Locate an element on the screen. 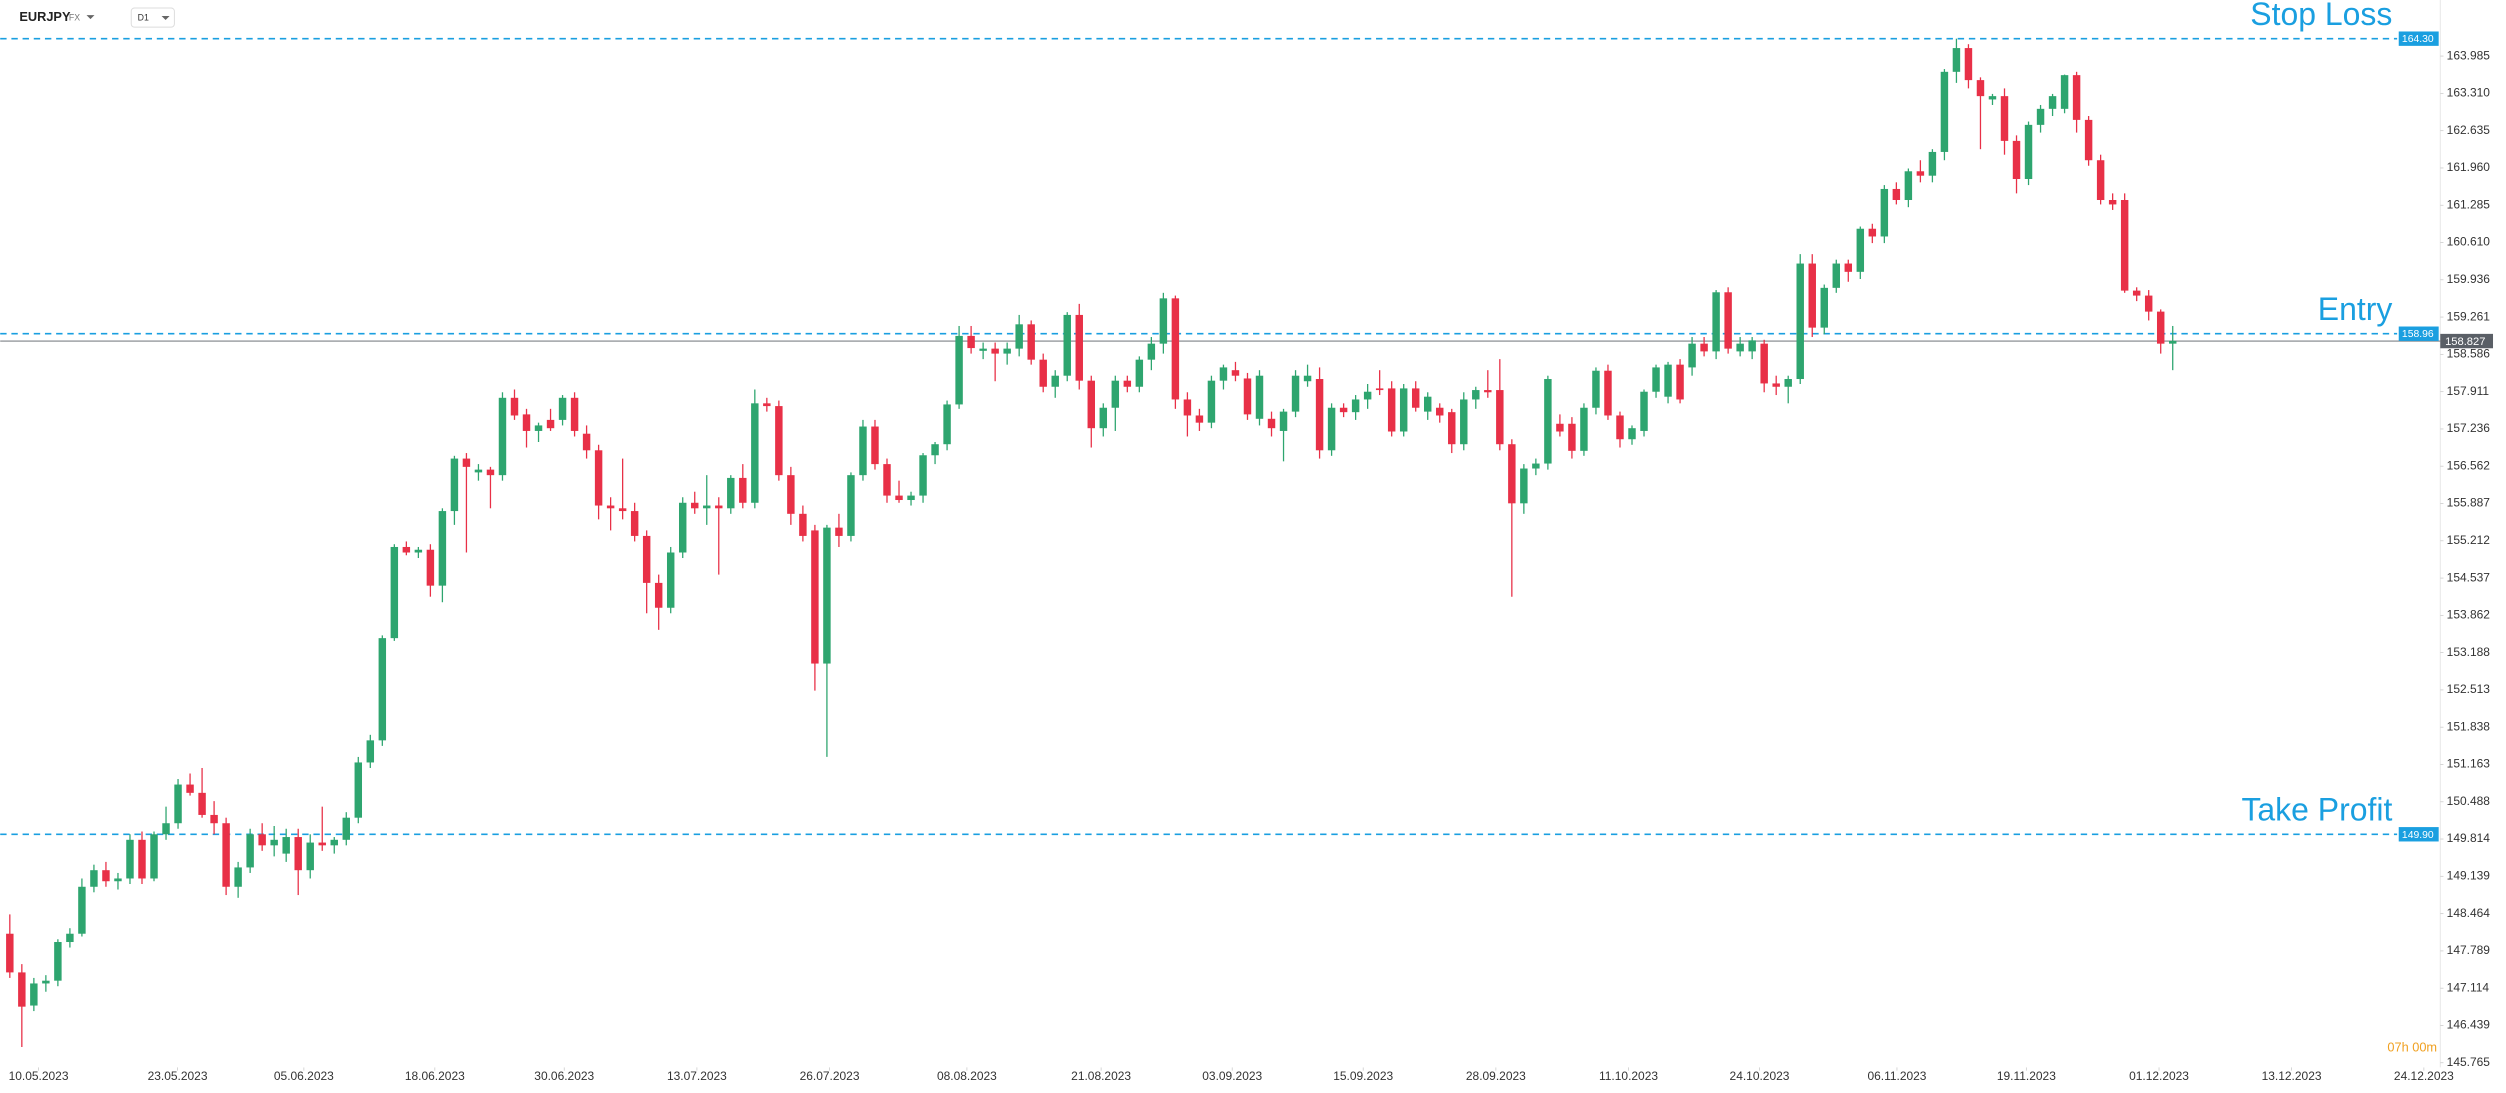  x-tick-label: 10.05.2023 is located at coordinates (39, 1076).